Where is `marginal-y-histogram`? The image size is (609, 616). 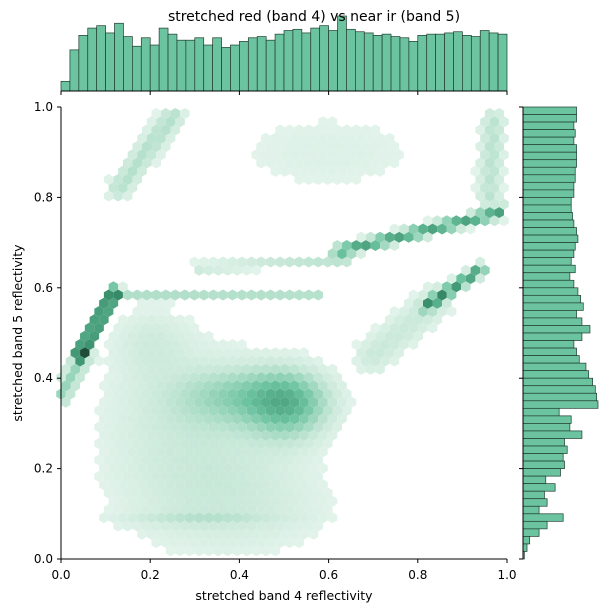 marginal-y-histogram is located at coordinates (559, 333).